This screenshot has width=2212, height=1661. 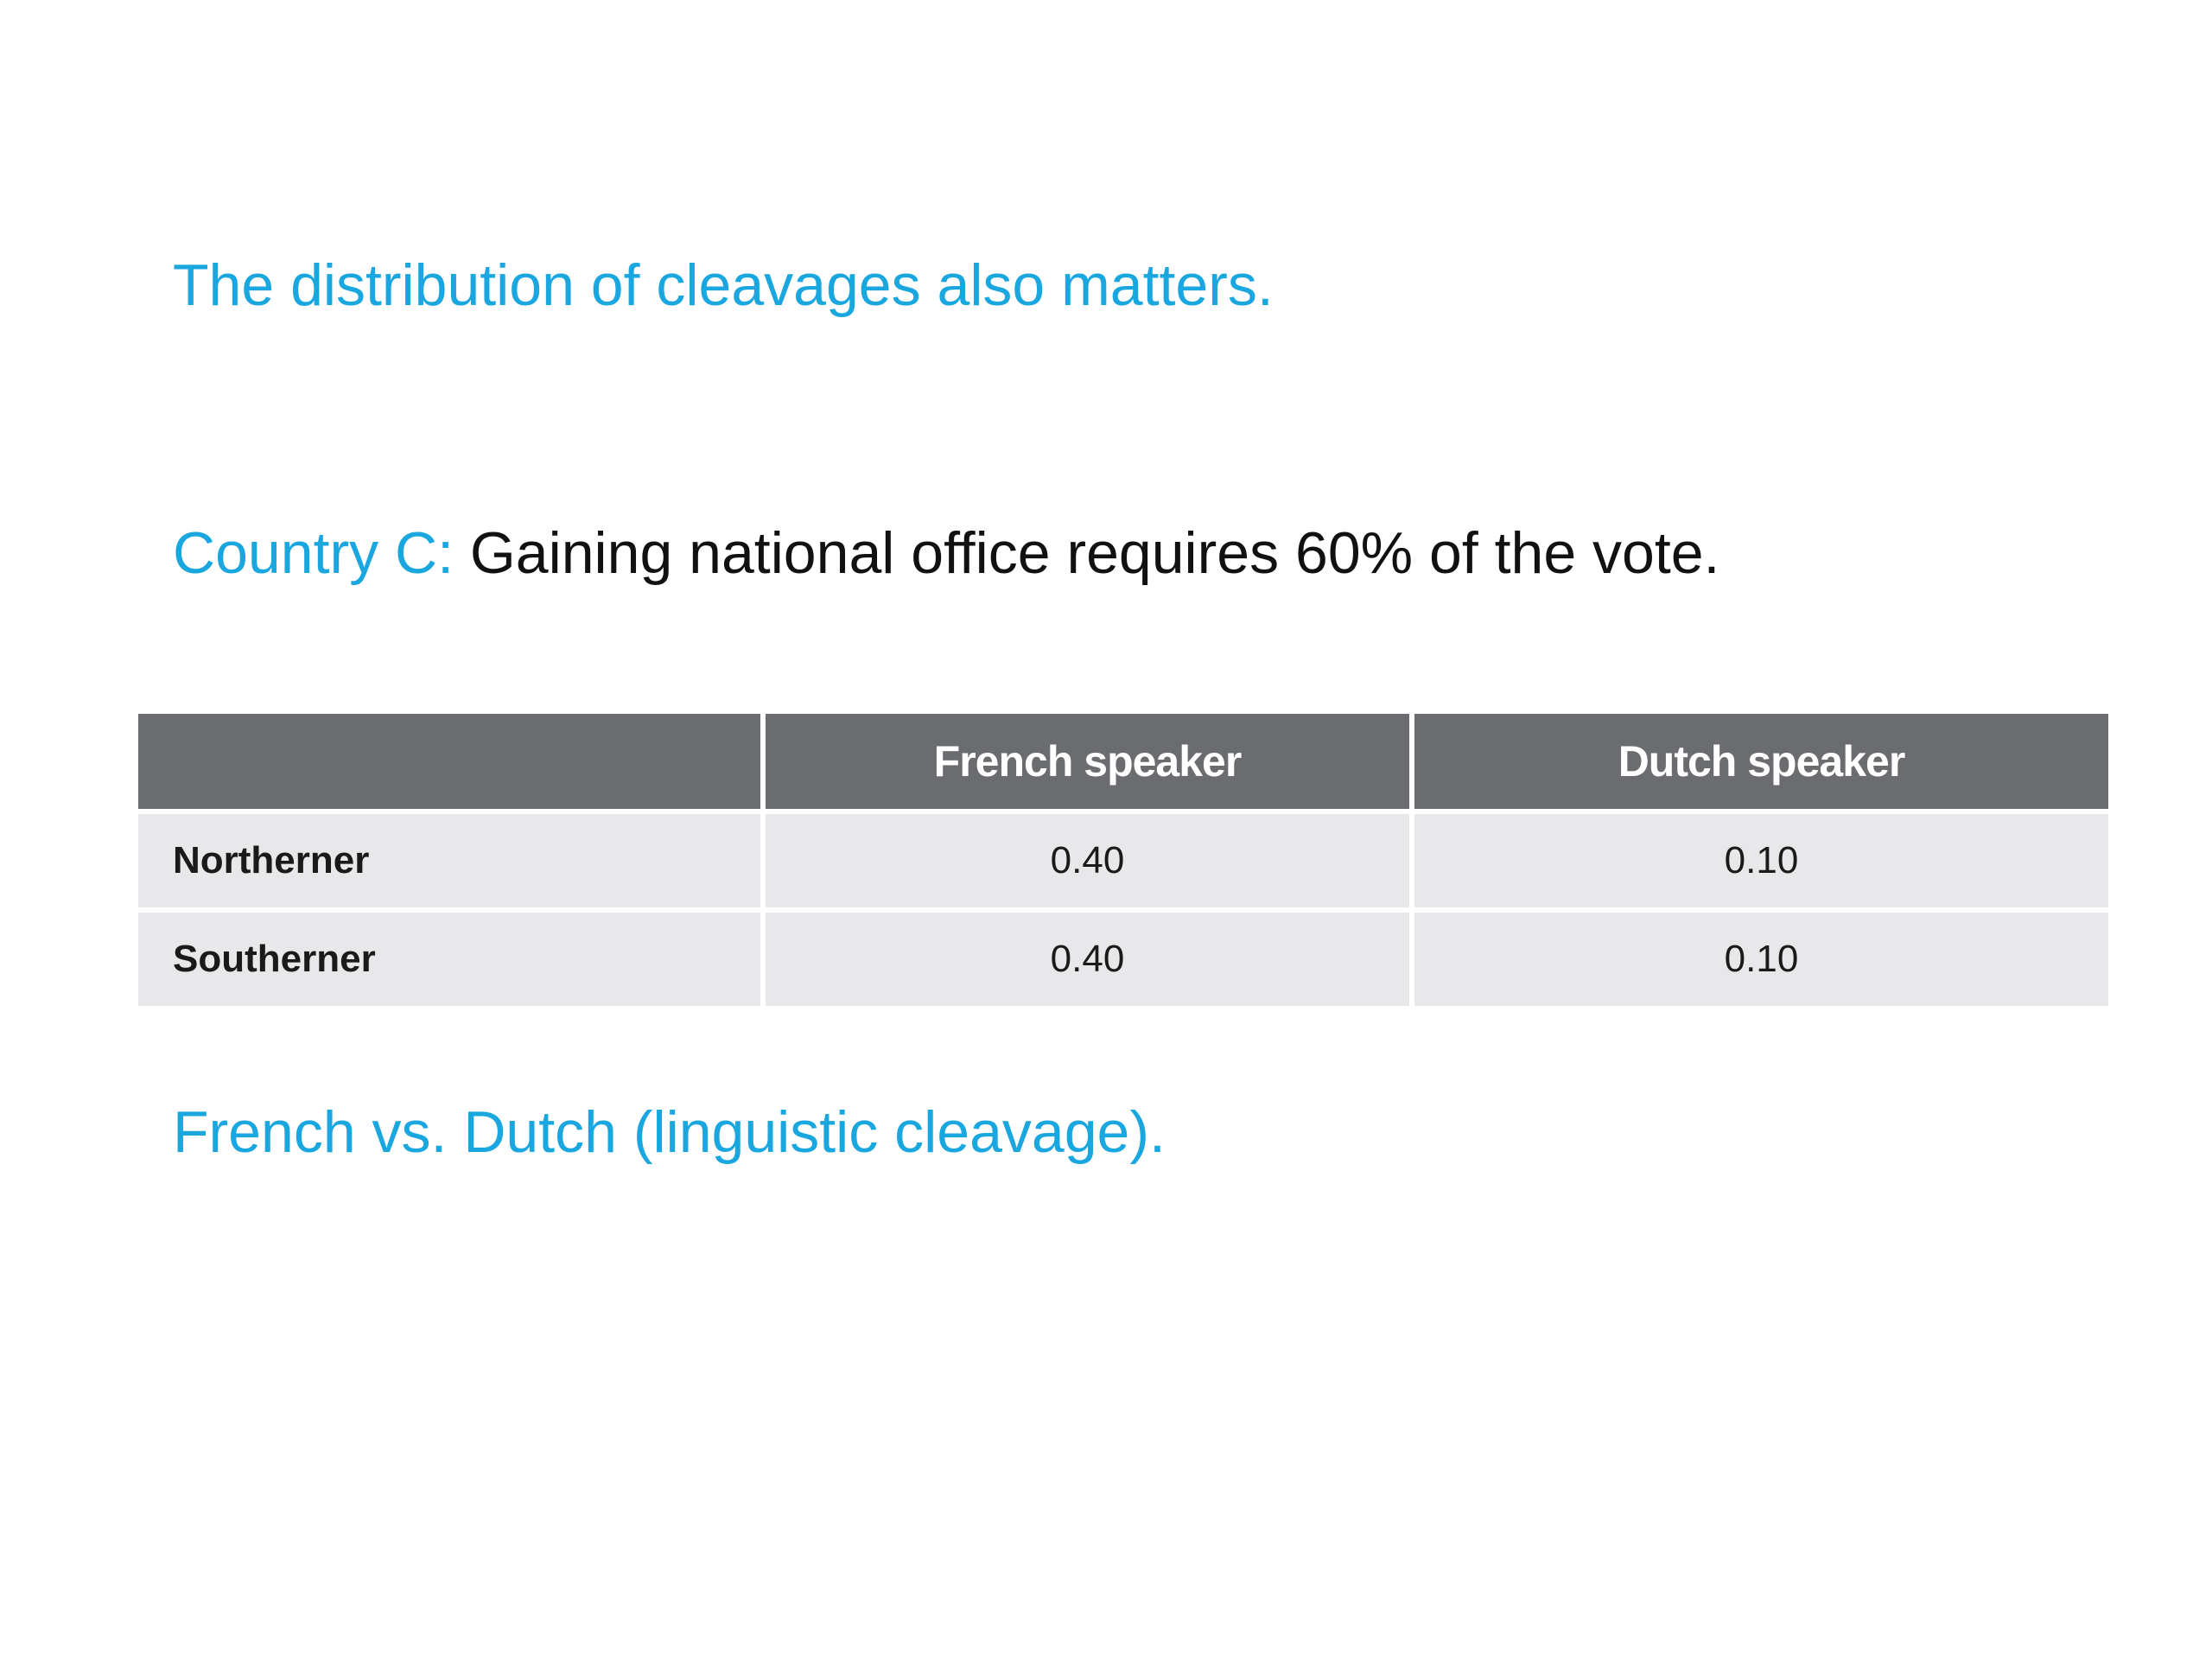 I want to click on table-row: Northerner 0.40 0.10, so click(x=1123, y=860).